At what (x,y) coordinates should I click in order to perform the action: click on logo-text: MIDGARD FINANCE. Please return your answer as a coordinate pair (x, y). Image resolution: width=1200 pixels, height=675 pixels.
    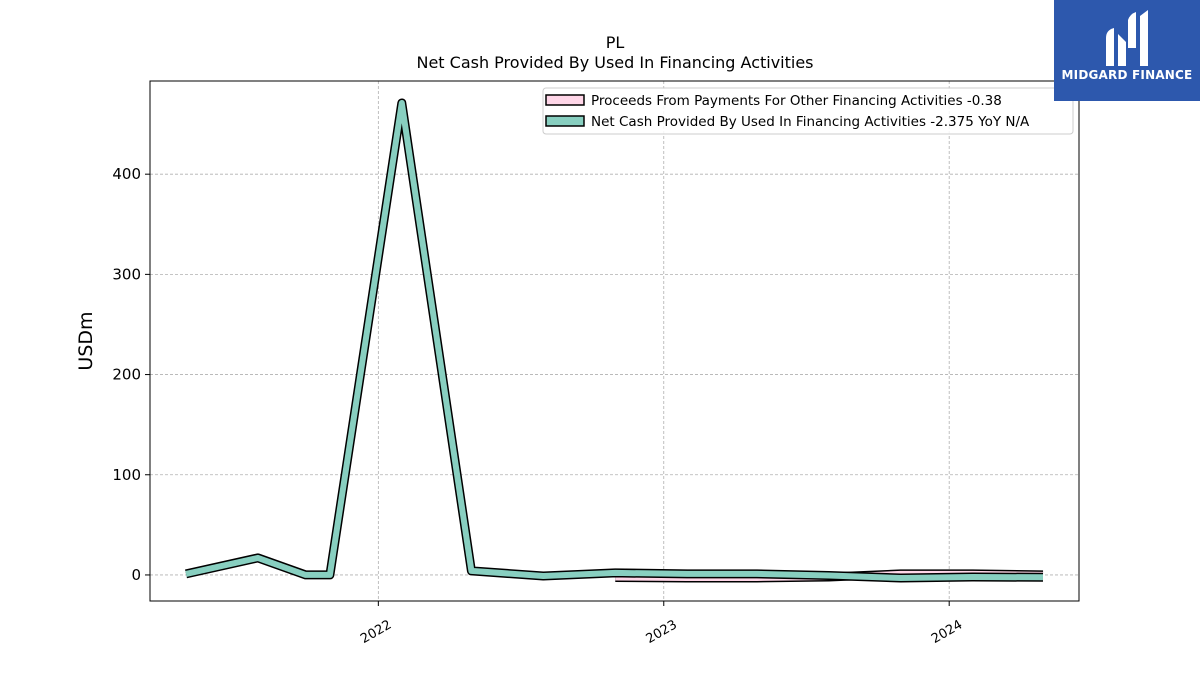
    Looking at the image, I should click on (1127, 75).